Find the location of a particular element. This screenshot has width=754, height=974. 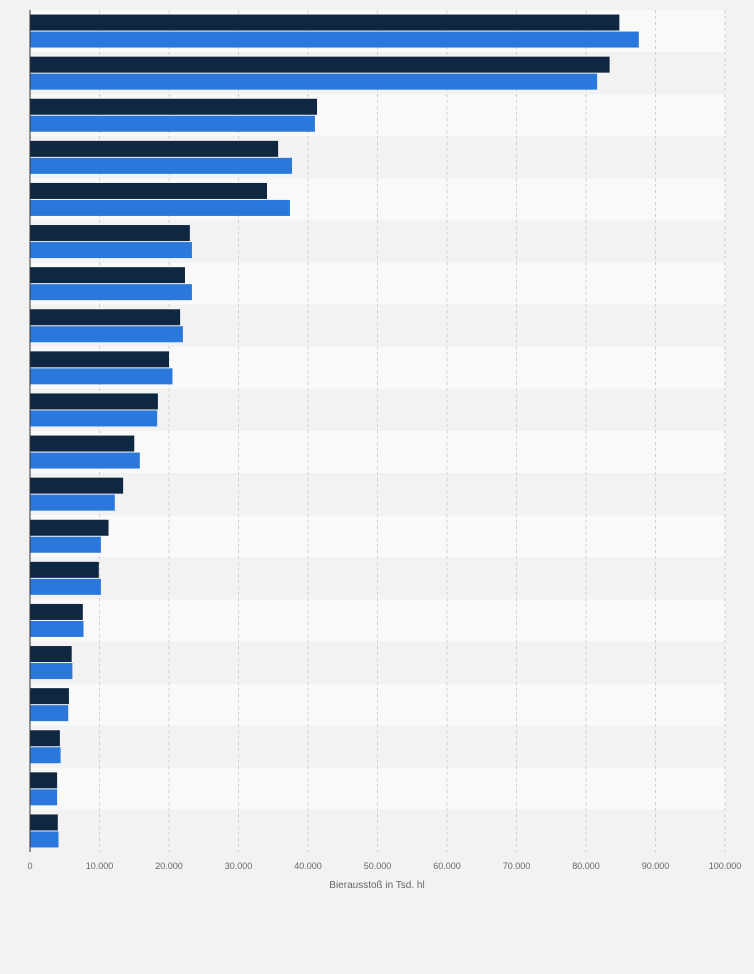

x-tick-label: 0 is located at coordinates (29, 866).